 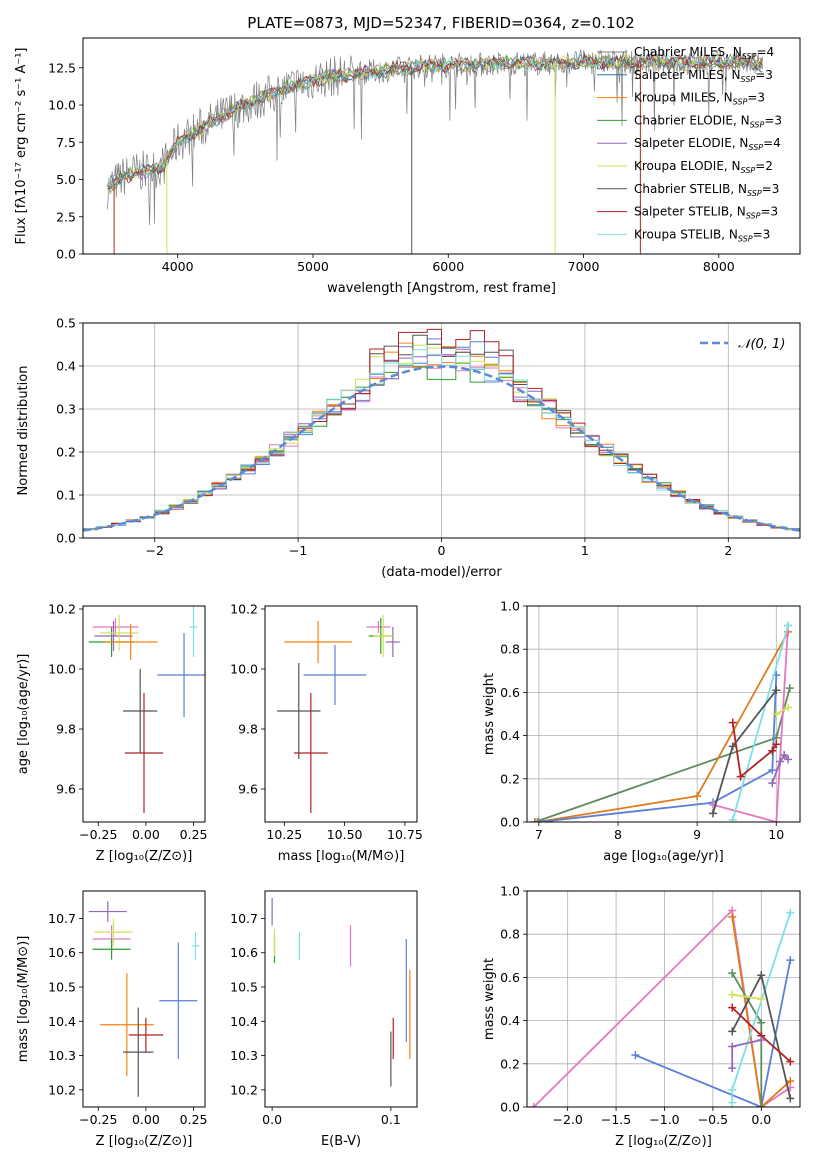 I want to click on y-tick-label: 5.0, so click(x=66, y=179).